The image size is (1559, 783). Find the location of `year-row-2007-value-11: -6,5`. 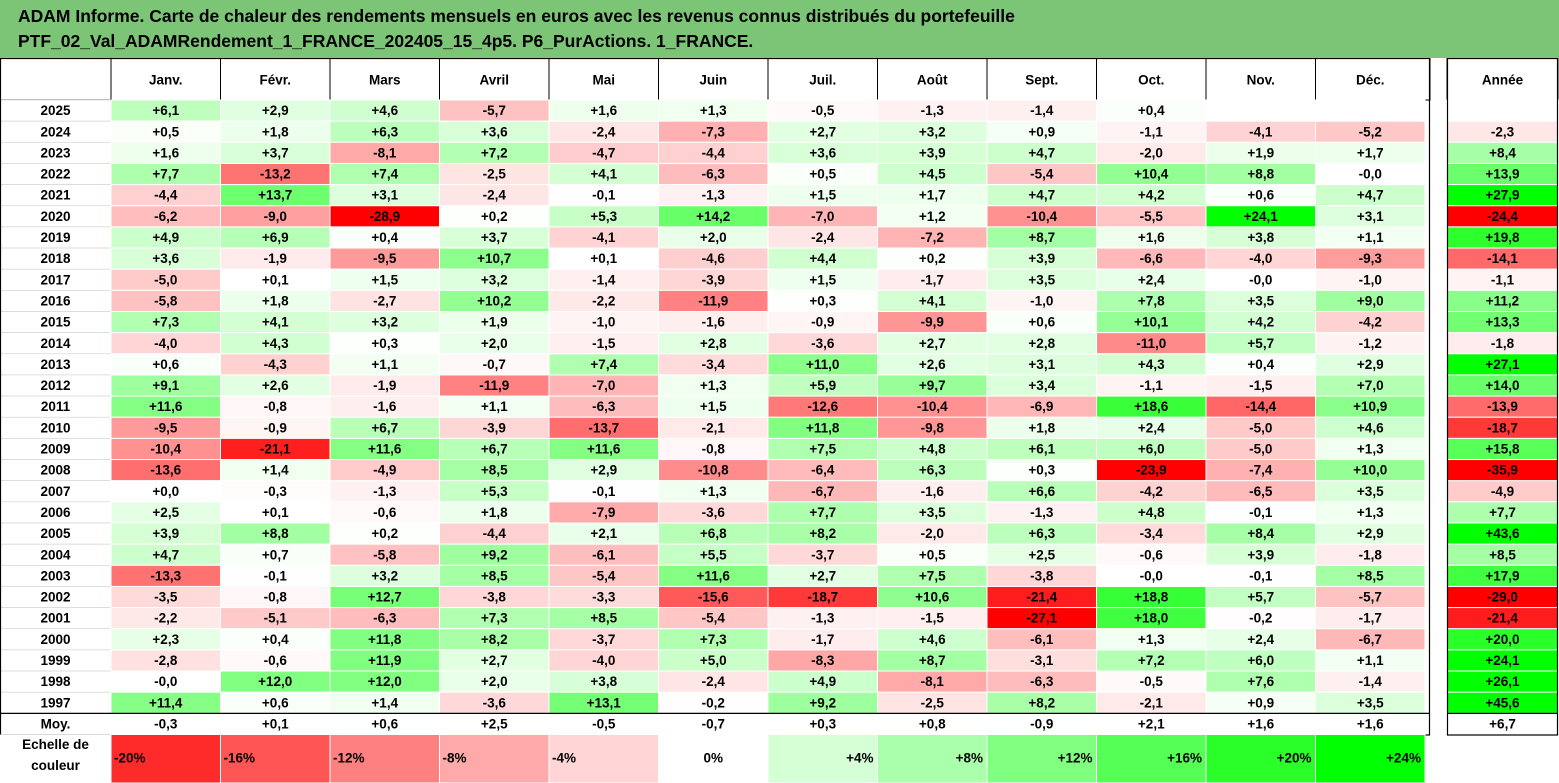

year-row-2007-value-11: -6,5 is located at coordinates (1261, 491).